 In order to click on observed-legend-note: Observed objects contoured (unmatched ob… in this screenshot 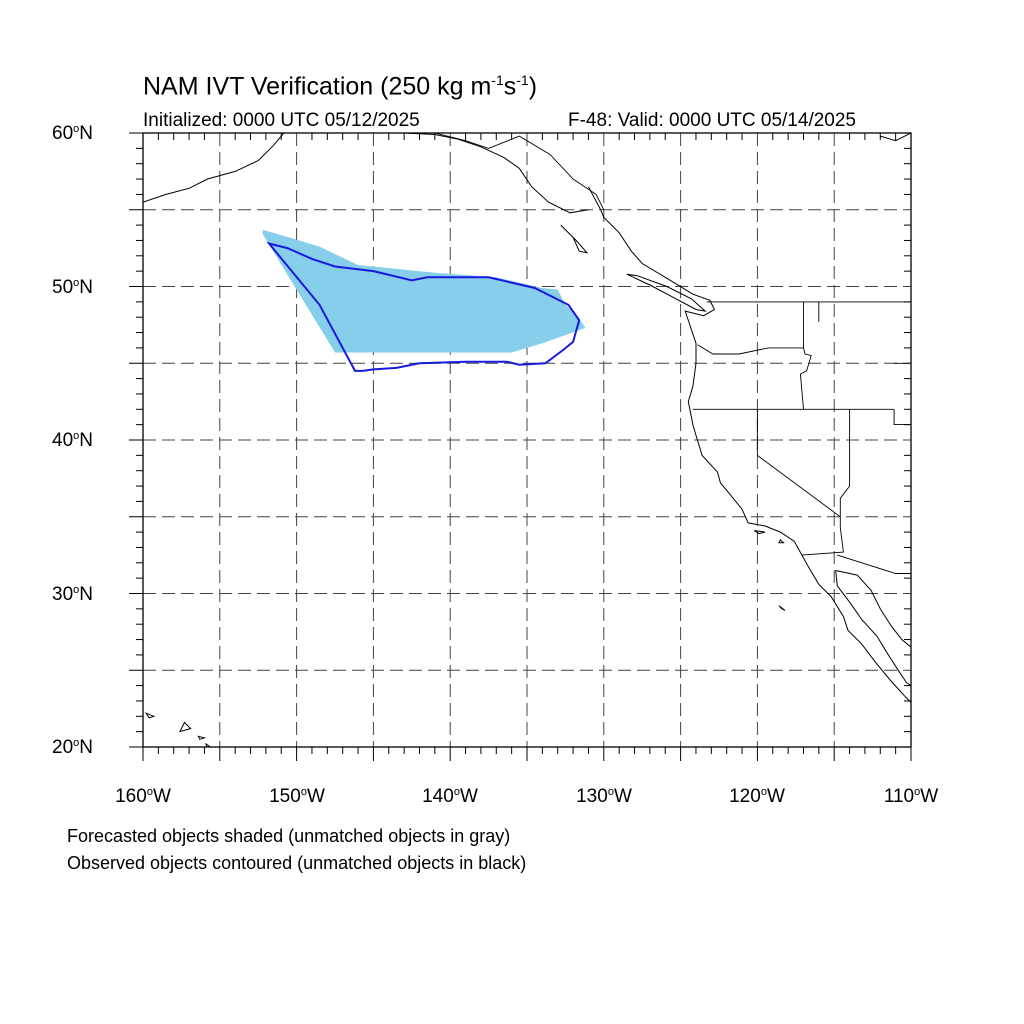, I will do `click(297, 863)`.